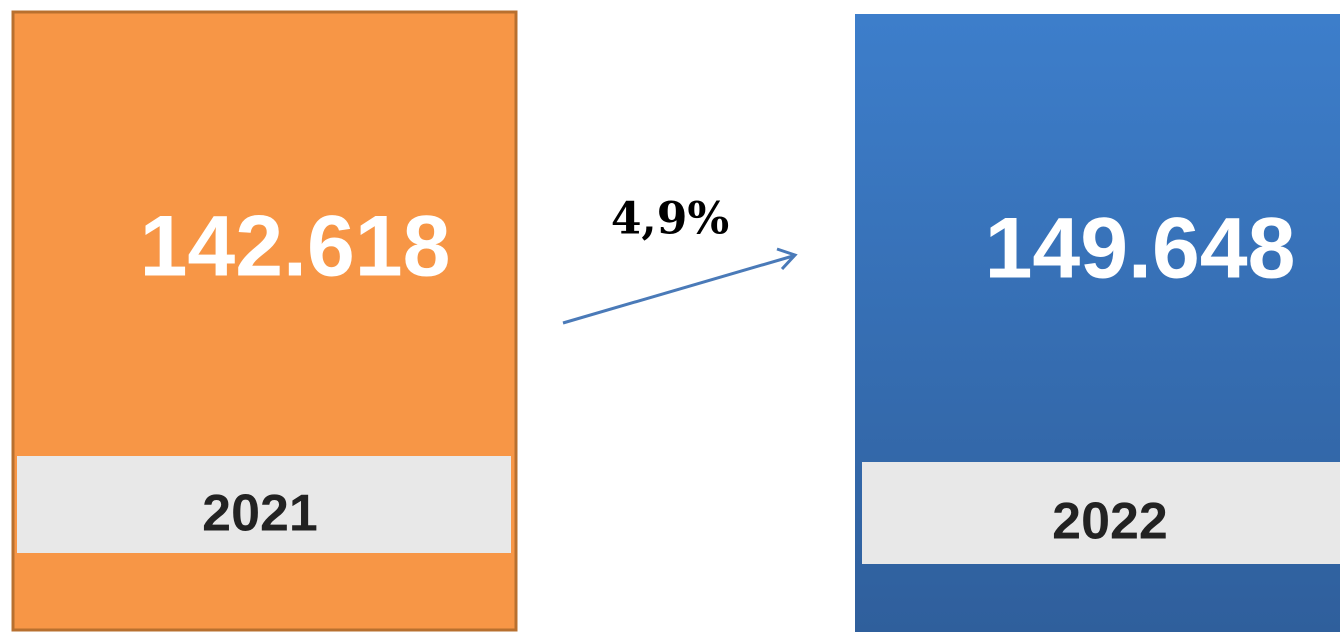 The image size is (1340, 632). What do you see at coordinates (670, 219) in the screenshot?
I see `change-label: 4,9%` at bounding box center [670, 219].